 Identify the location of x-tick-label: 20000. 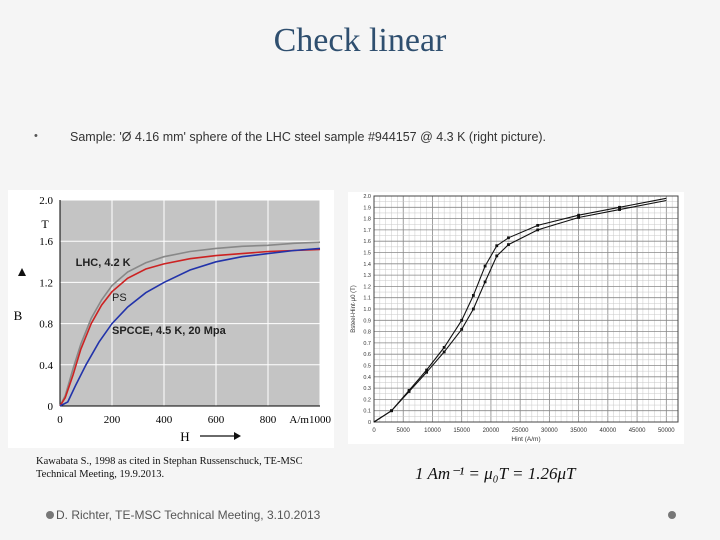
(491, 431).